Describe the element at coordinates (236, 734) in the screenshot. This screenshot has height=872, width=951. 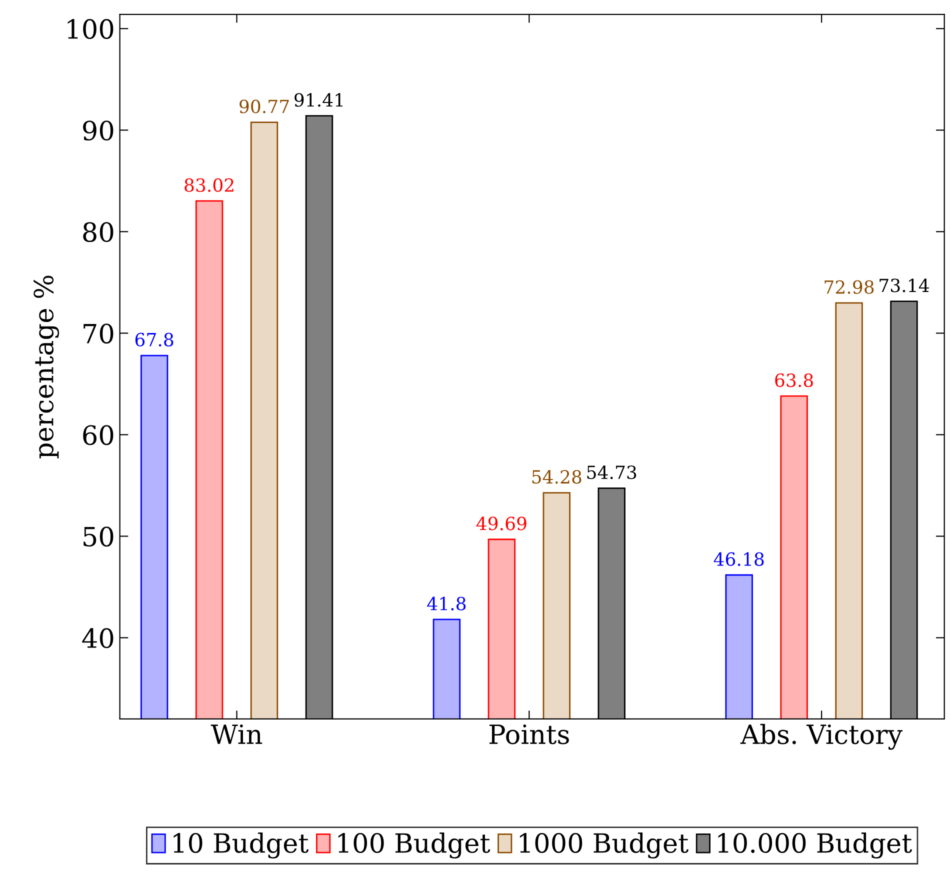
I see `x-tick-label: Win` at that location.